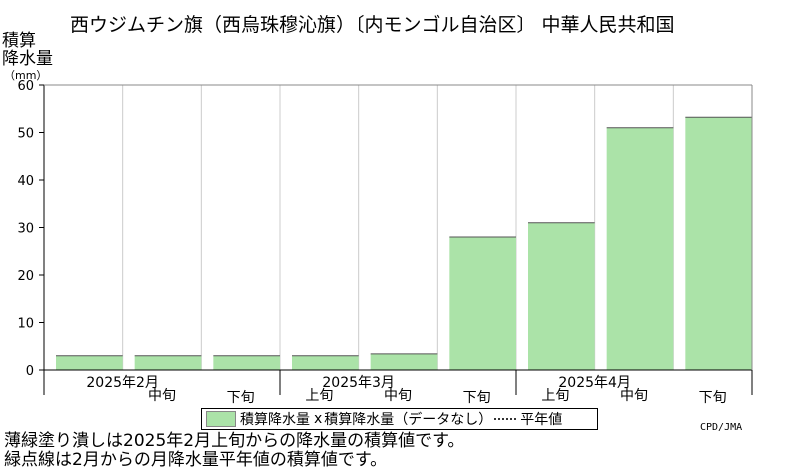 The image size is (800, 470). I want to click on footnote-2: 緑点線は2月からの月降水量平年値の積算値です。, so click(196, 460).